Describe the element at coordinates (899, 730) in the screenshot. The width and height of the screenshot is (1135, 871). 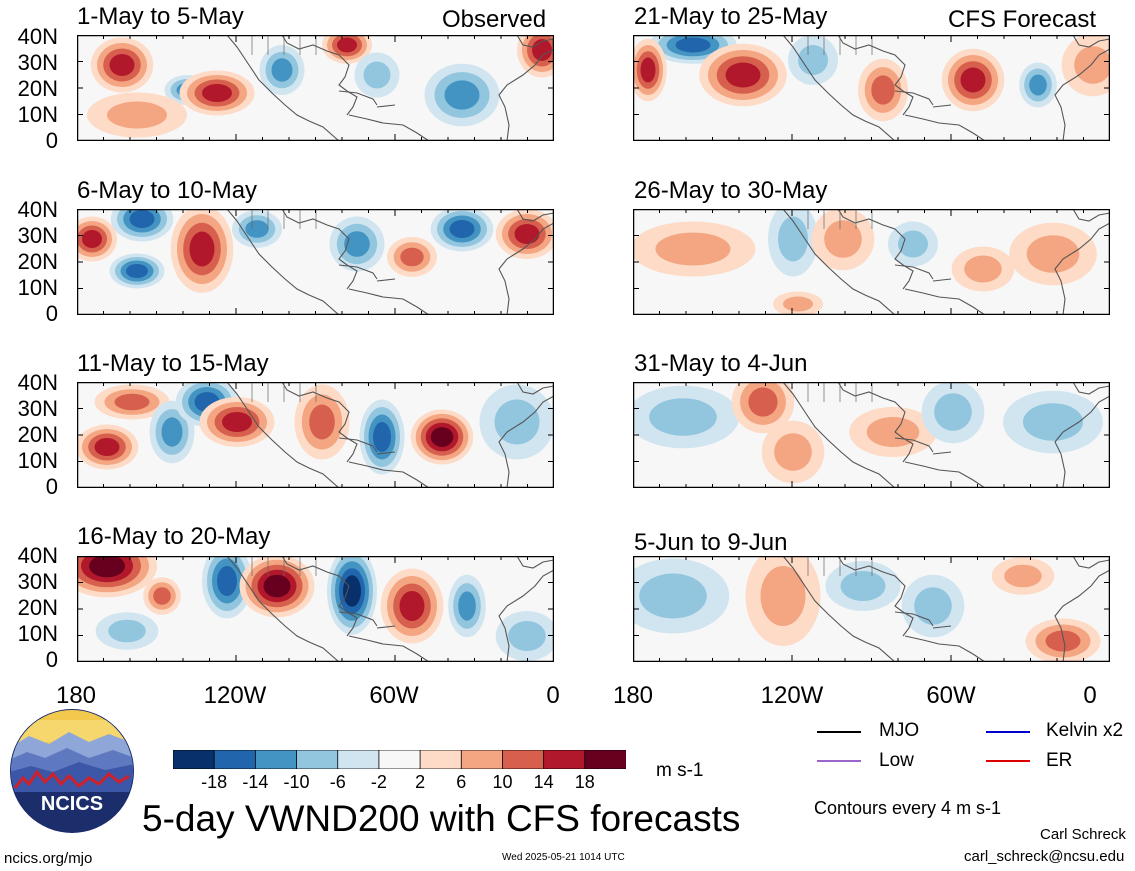
I see `legend-label-mjo: MJO` at that location.